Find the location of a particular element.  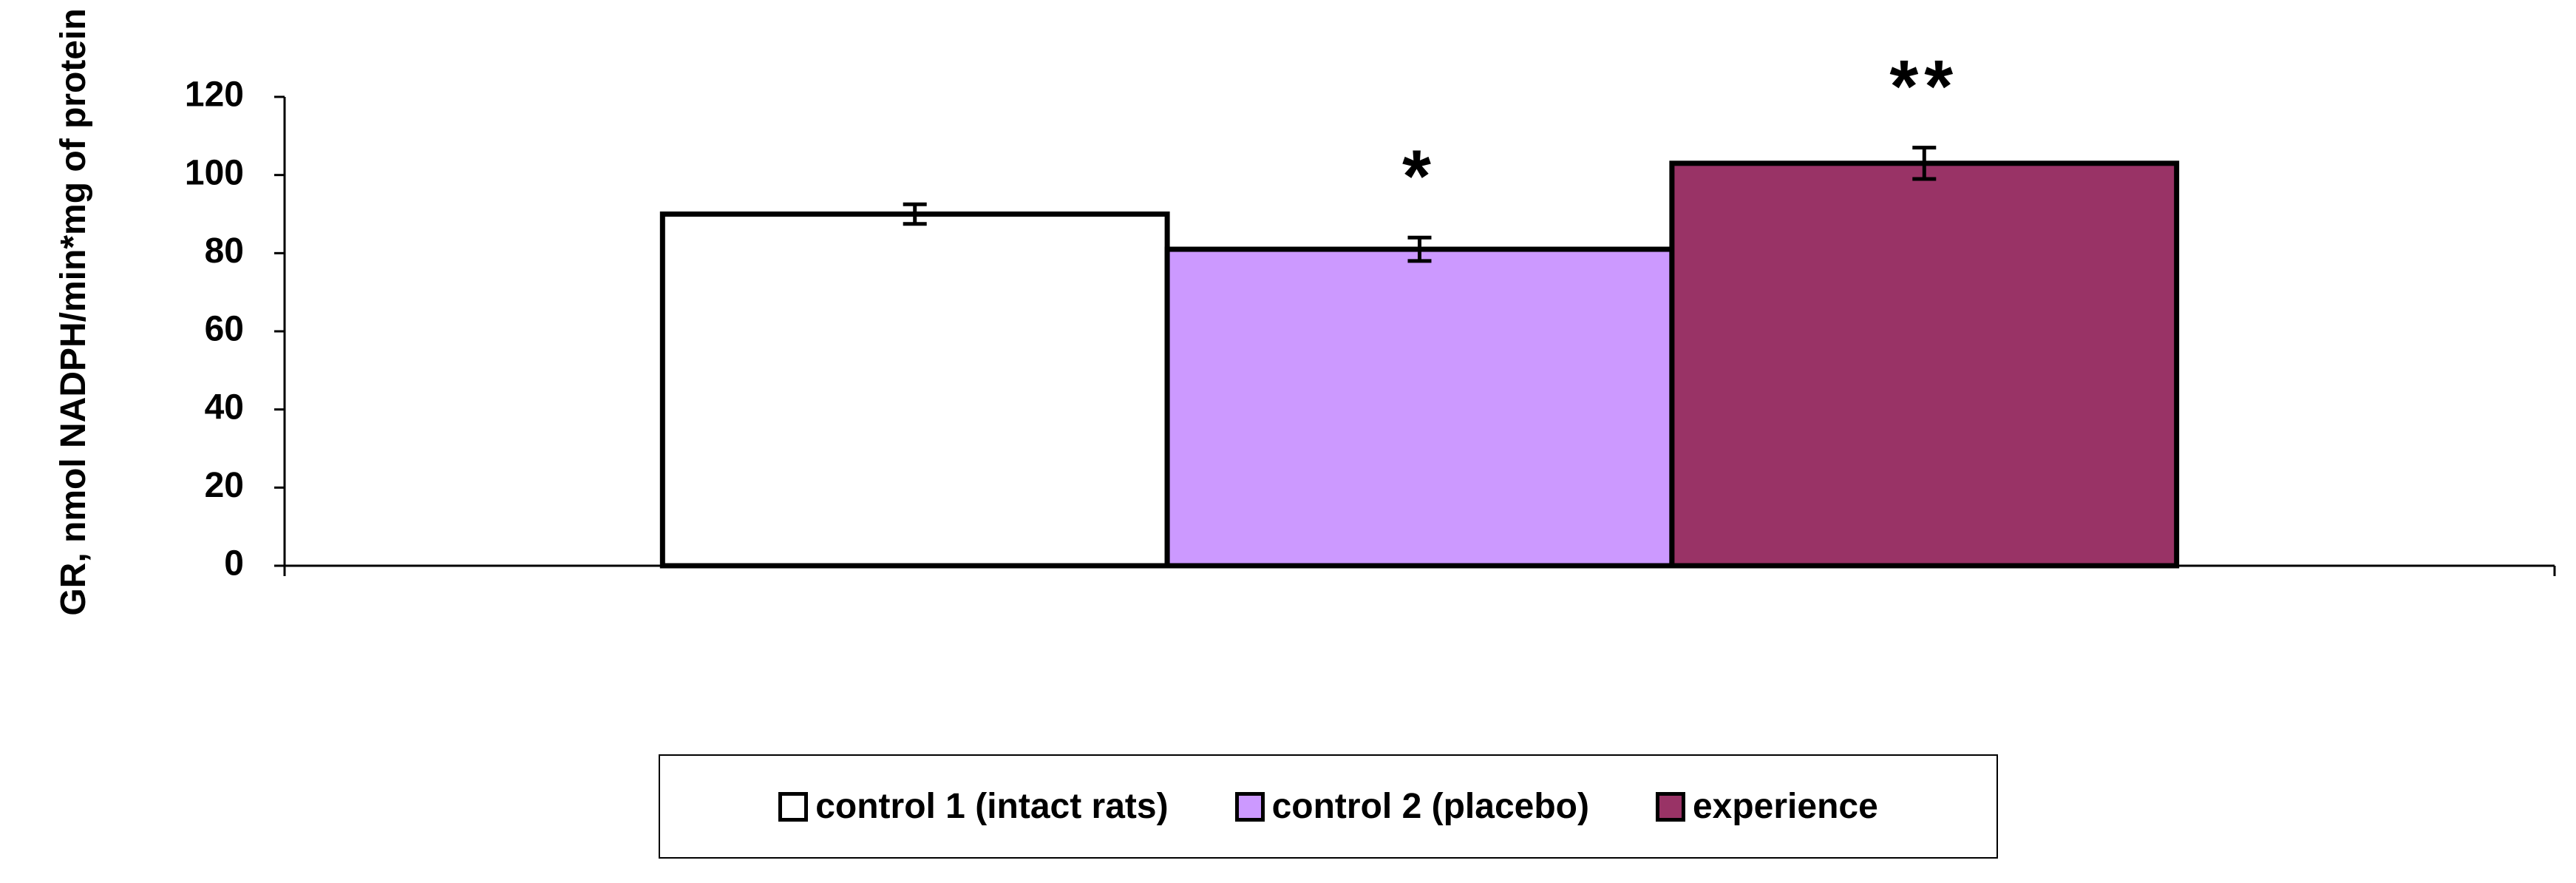

y-tick-label: 60 is located at coordinates (224, 329).